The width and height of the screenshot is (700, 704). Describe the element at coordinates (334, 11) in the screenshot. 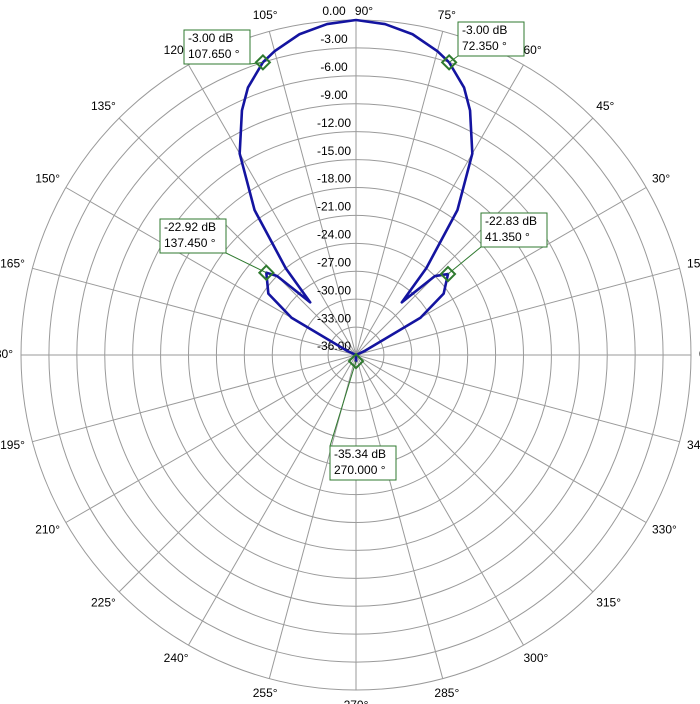

I see `r-tick-label: 0.00` at that location.